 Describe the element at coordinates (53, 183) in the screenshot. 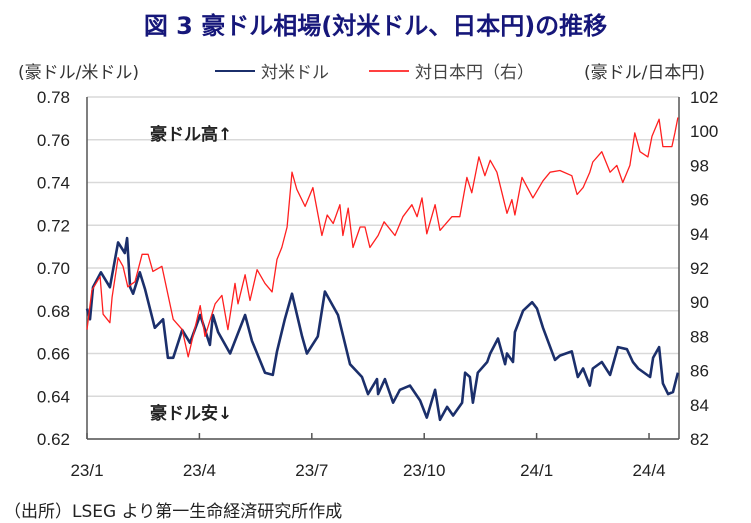

I see `y-left-tick-label: 0.74` at that location.